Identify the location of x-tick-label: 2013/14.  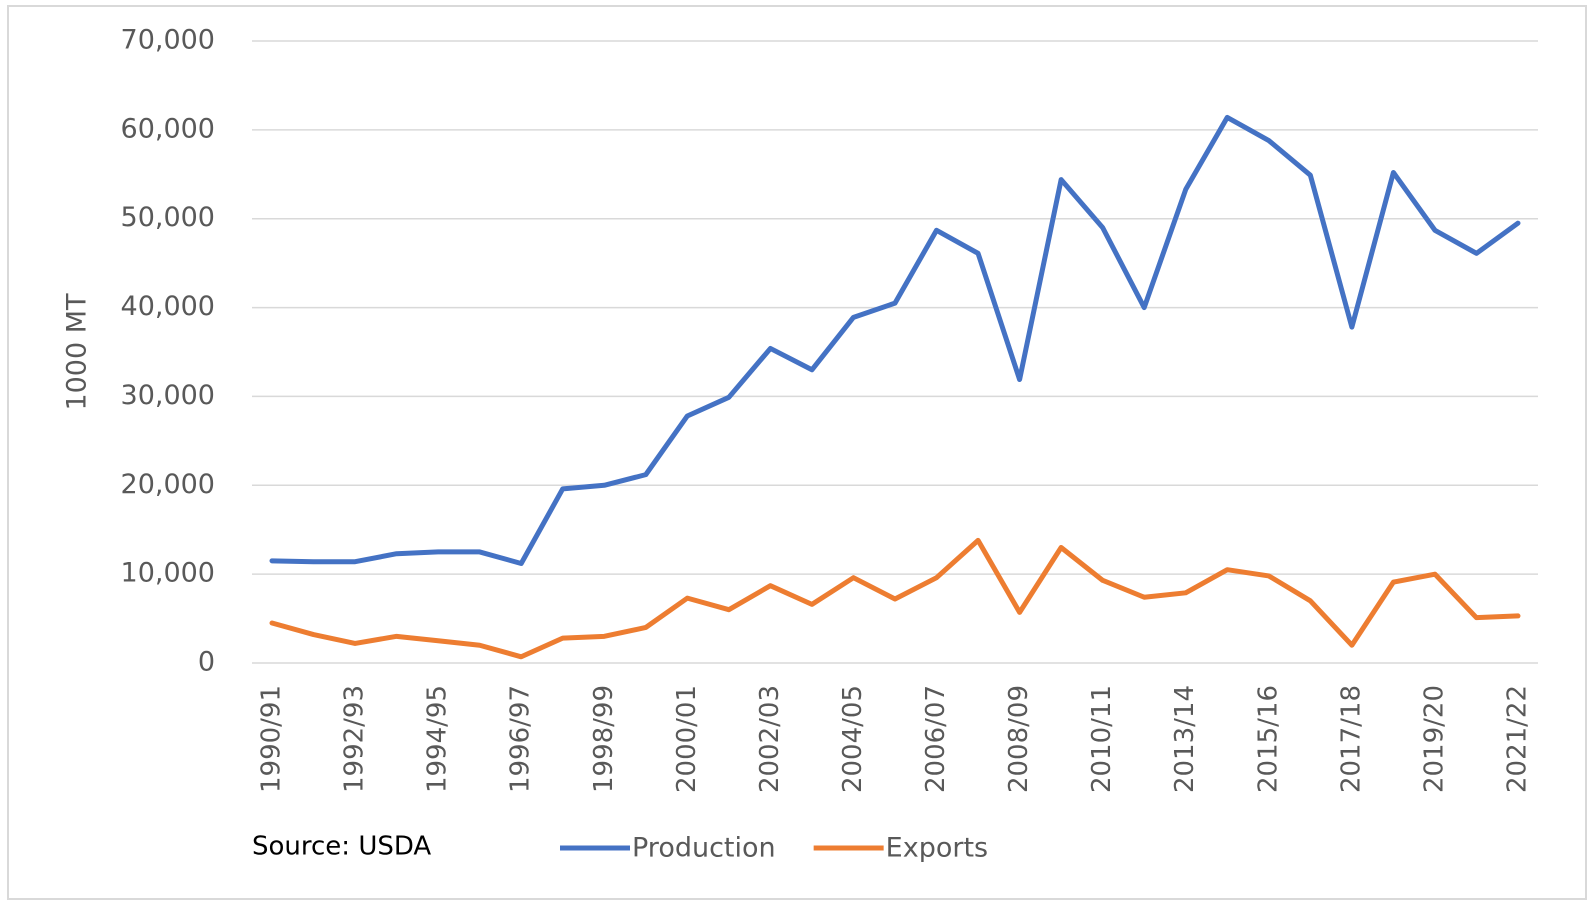
(1185, 739).